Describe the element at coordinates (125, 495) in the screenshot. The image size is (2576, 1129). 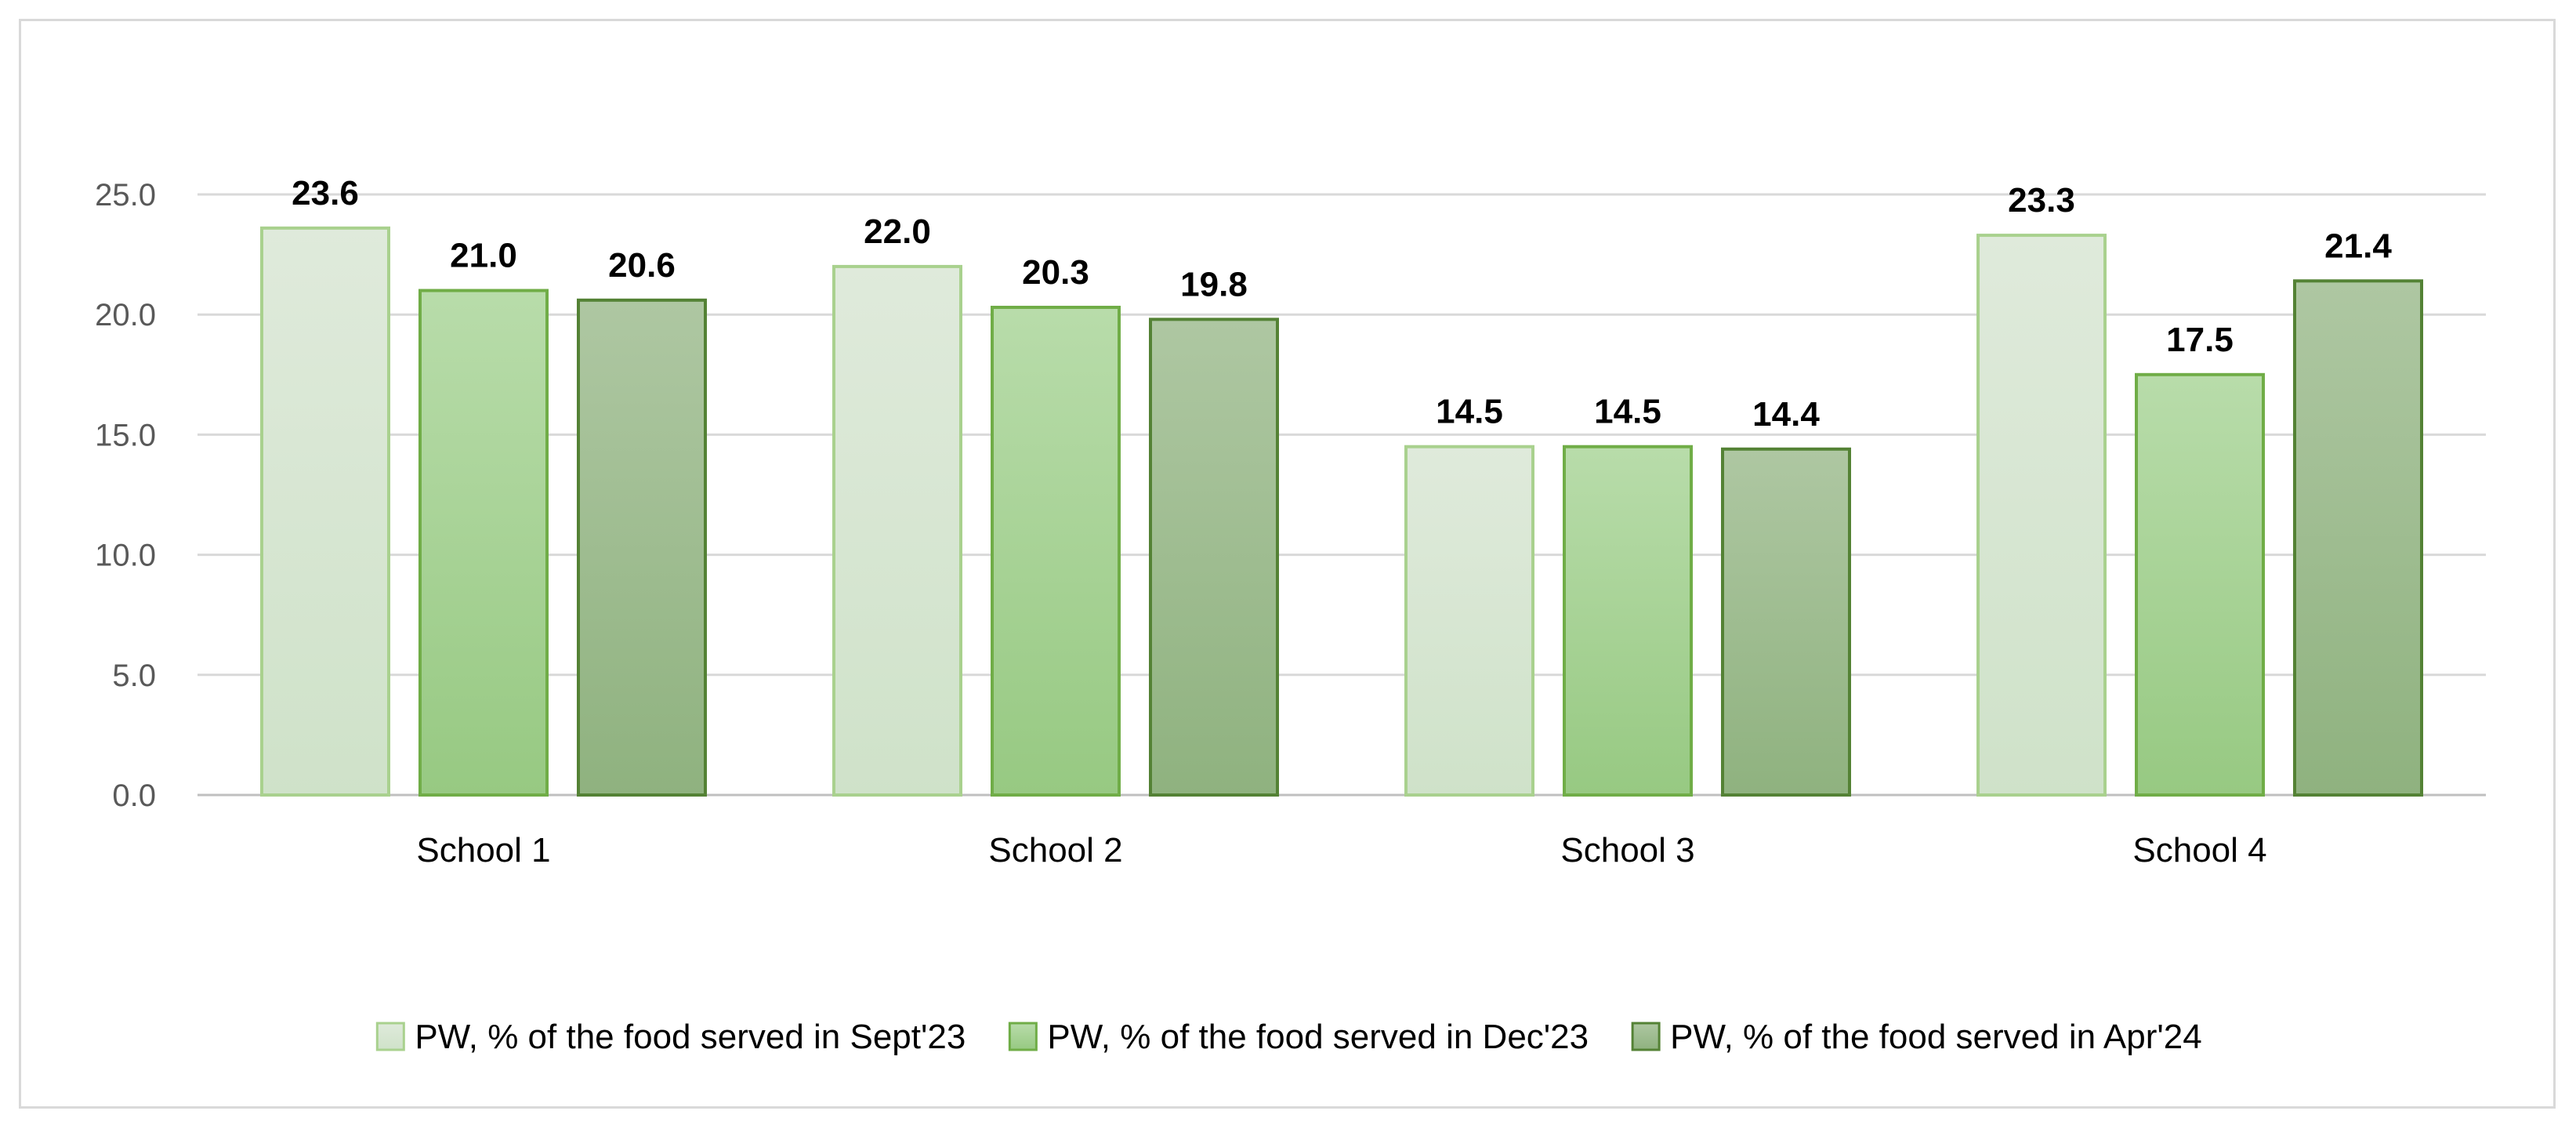
I see `y-axis-ticks: 0.0 5.0 10.0 15.0 20.0 25.0` at that location.